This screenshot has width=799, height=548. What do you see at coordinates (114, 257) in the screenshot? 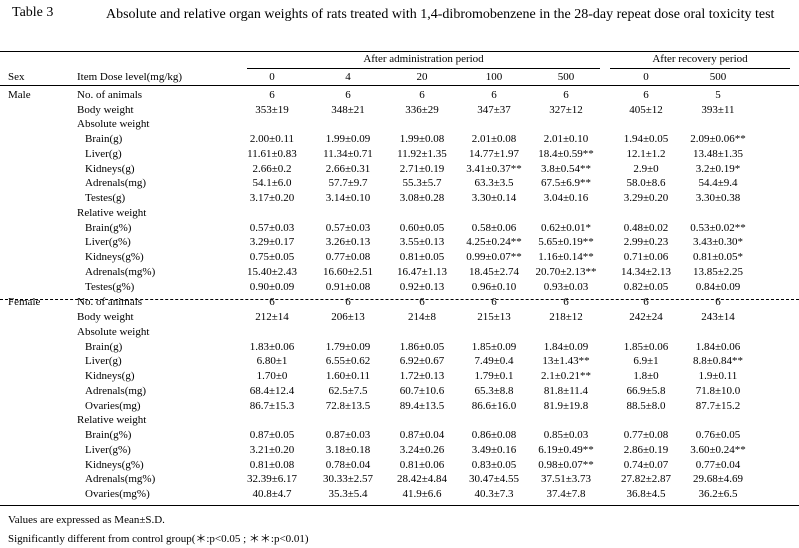
I see `item-label: Kidneys(g%)` at bounding box center [114, 257].